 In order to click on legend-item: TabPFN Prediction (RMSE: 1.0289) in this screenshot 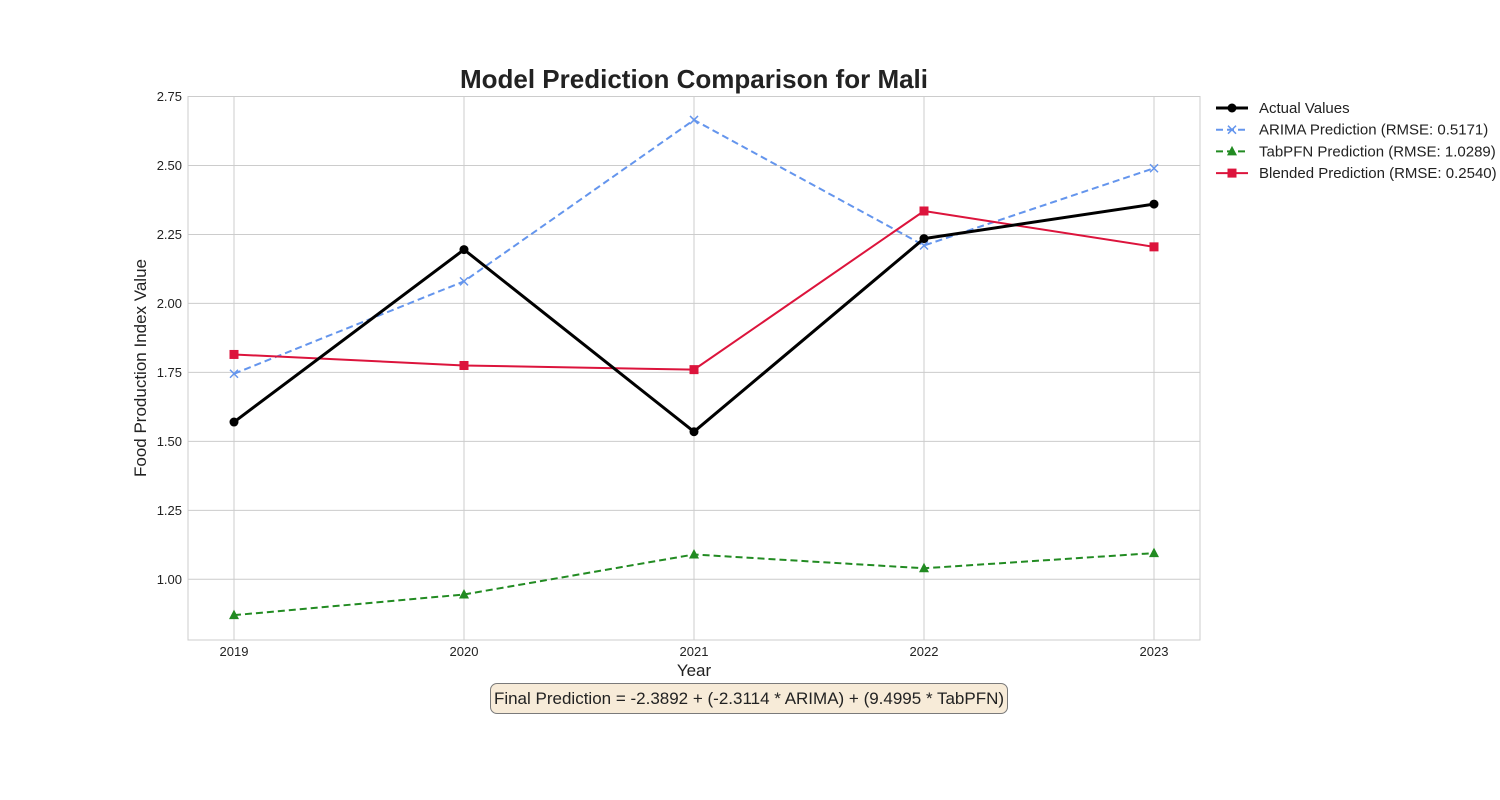, I will do `click(1356, 151)`.